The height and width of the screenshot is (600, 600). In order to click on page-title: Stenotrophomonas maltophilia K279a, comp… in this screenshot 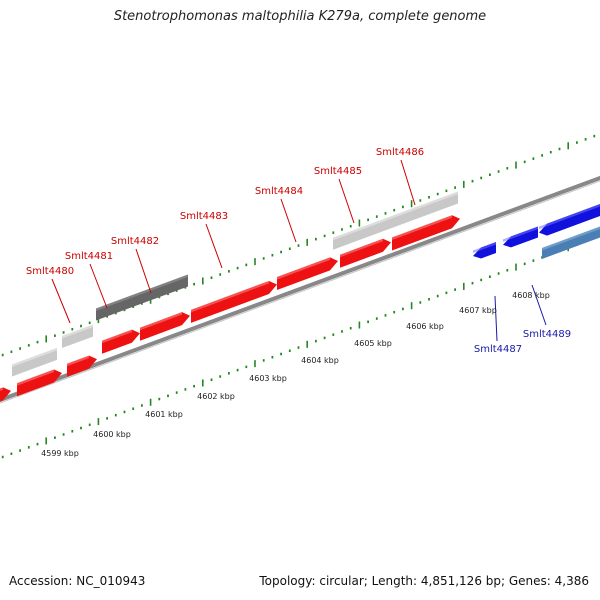, I will do `click(300, 16)`.